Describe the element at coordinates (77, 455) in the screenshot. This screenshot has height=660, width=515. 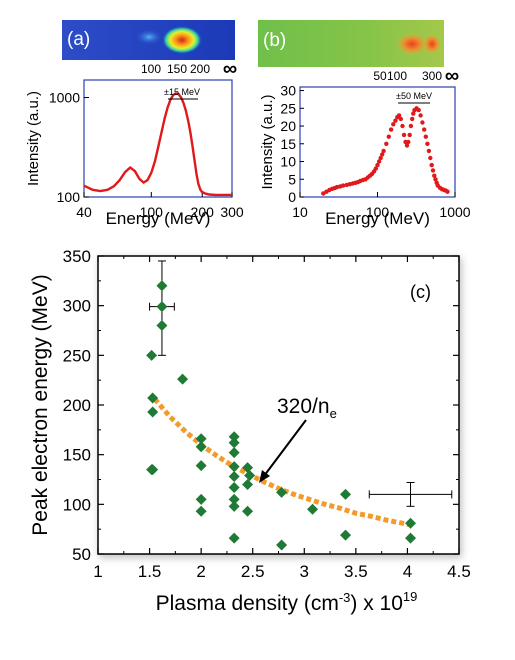
I see `panel-c-ytick-label: 150` at that location.